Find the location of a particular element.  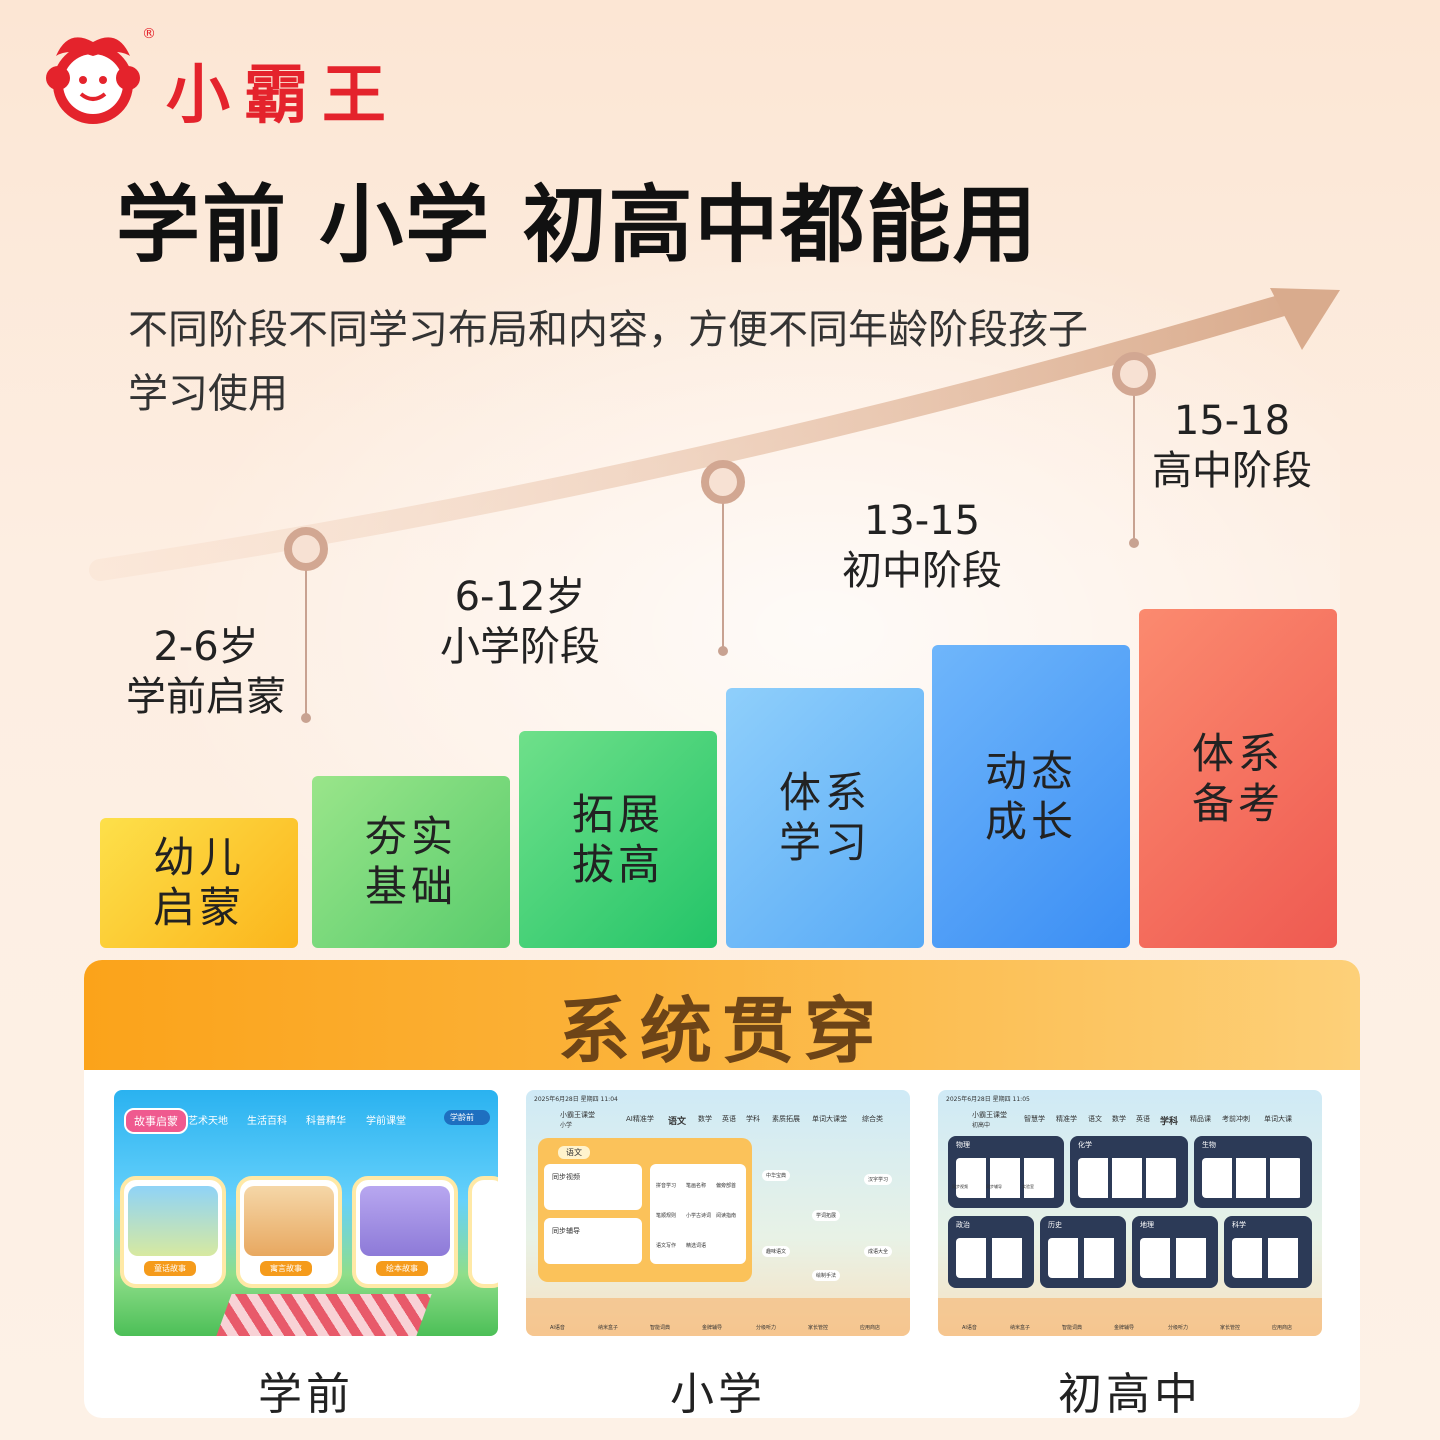

subject-card-history: 历史 is located at coordinates (1083, 1252).